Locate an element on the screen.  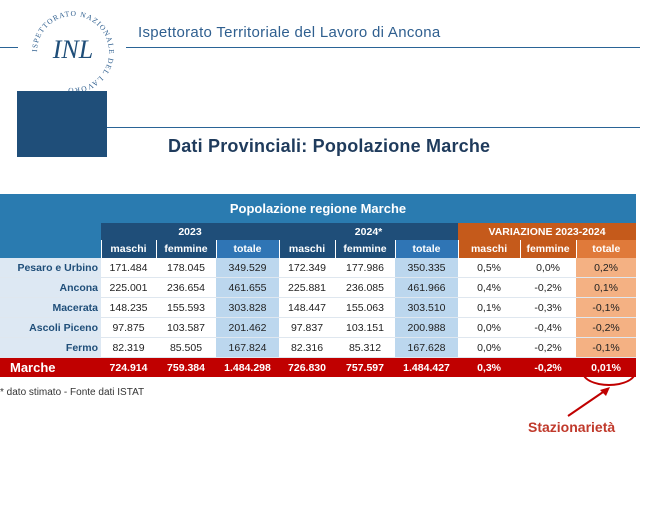
row-label: Pesaro e Urbino is located at coordinates (50, 268).